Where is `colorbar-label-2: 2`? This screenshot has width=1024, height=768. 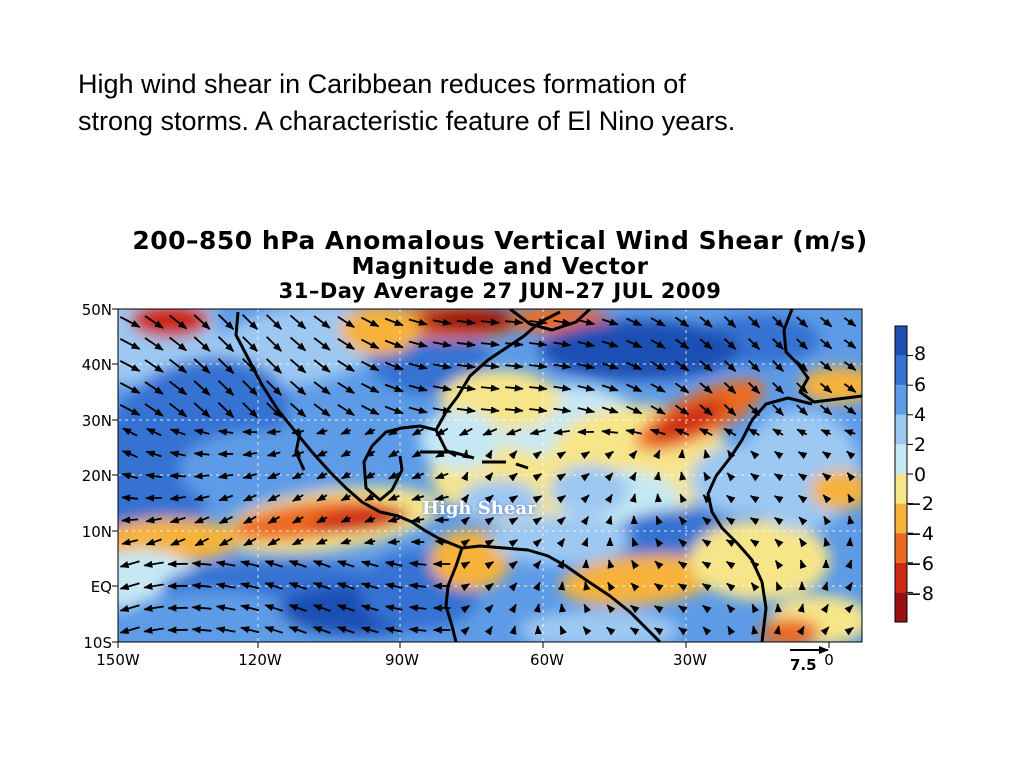
colorbar-label-2: 2 is located at coordinates (920, 445).